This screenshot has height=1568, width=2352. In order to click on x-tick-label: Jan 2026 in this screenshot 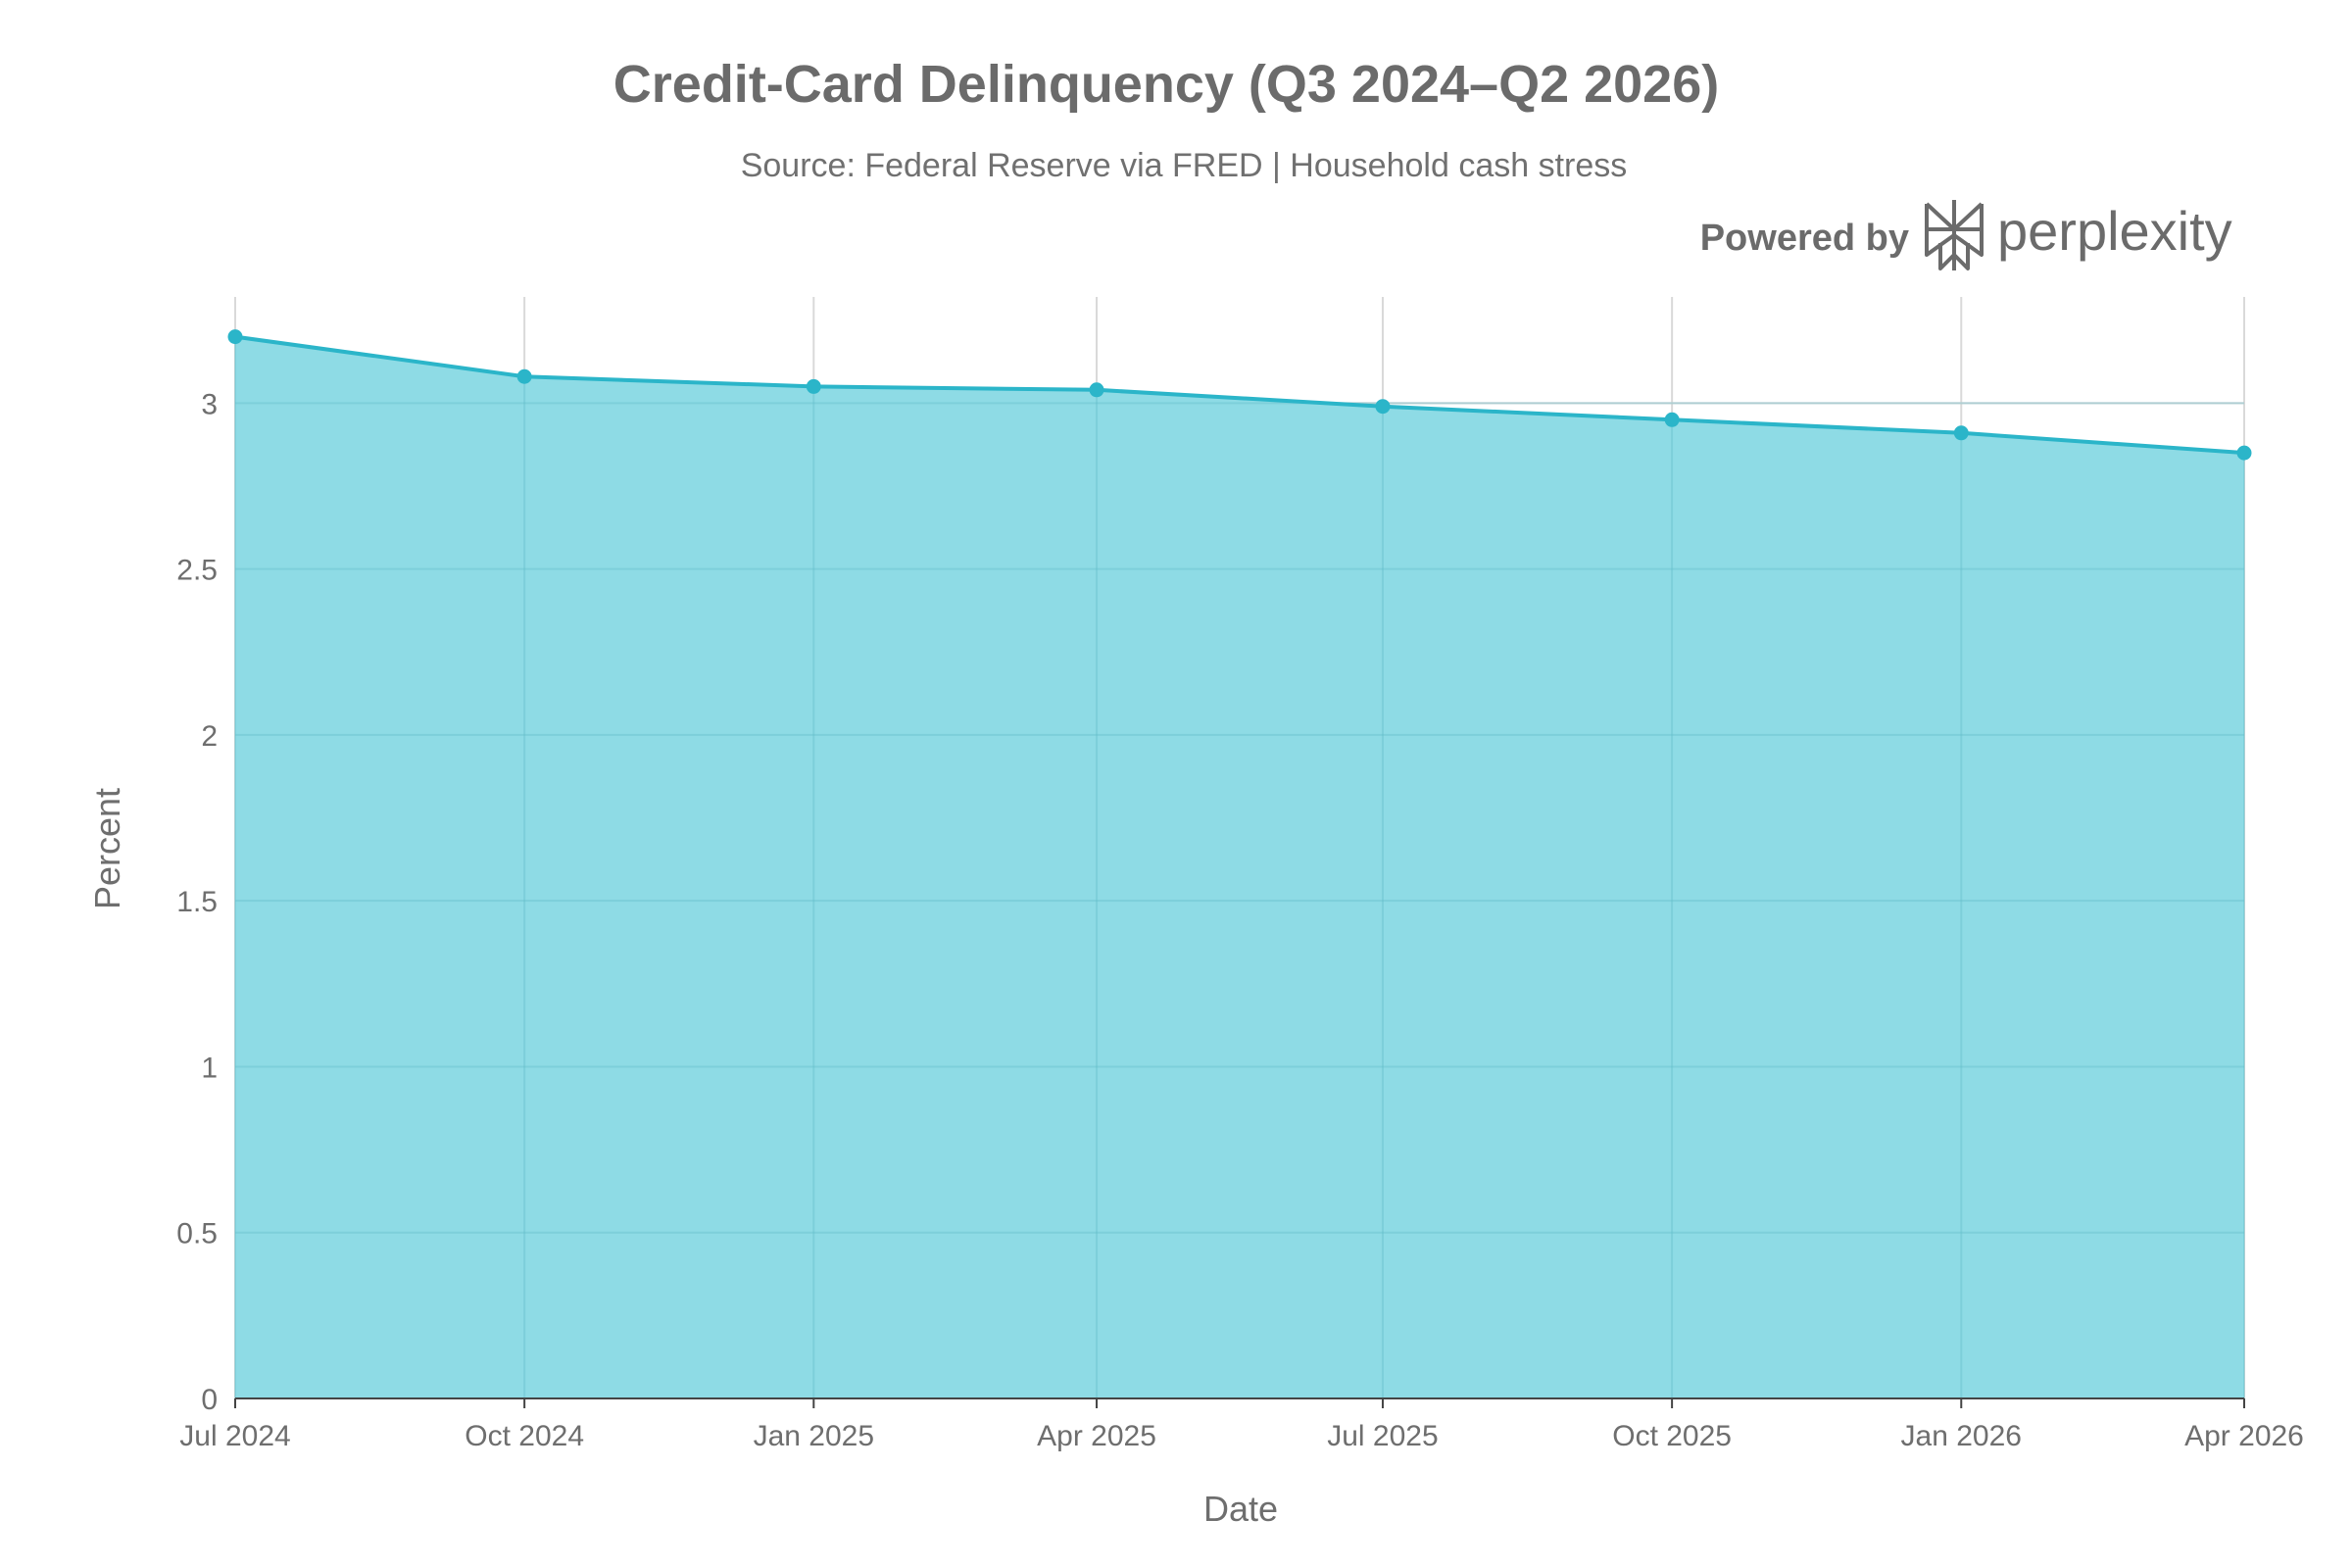, I will do `click(1961, 1436)`.